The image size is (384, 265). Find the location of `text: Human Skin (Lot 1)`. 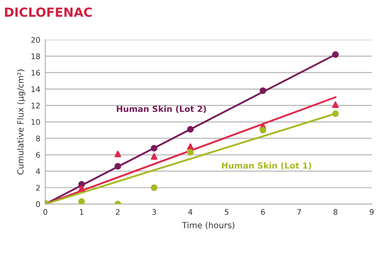

text: Human Skin (Lot 1) is located at coordinates (267, 166).